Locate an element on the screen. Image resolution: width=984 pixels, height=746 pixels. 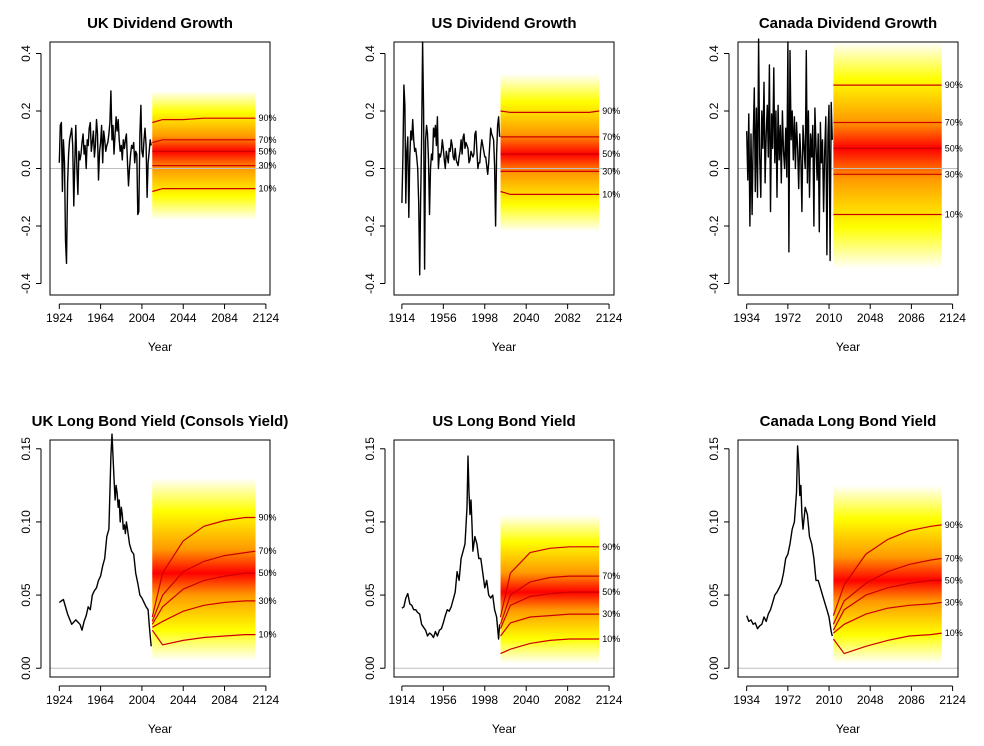
chart-title: Canada Dividend Growth is located at coordinates (848, 23).